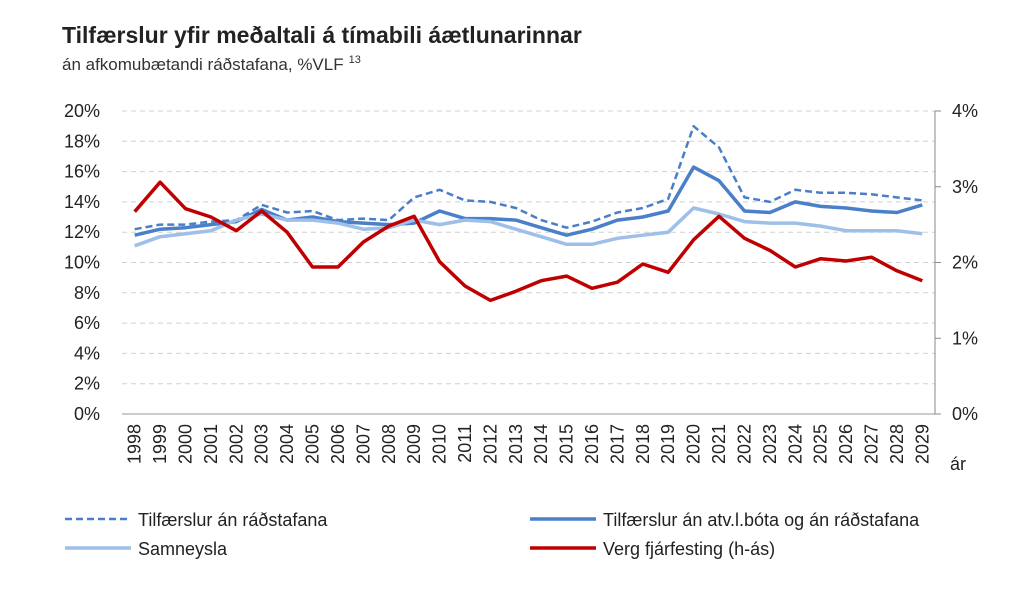 This screenshot has width=1024, height=594. Describe the element at coordinates (922, 444) in the screenshot. I see `x-tick-label: 2029` at that location.